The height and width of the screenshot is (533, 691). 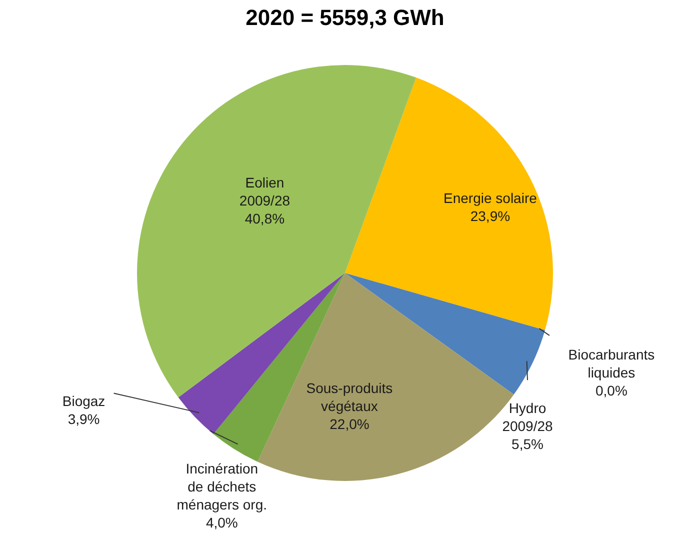 What do you see at coordinates (528, 444) in the screenshot?
I see `data-label: 5,5%` at bounding box center [528, 444].